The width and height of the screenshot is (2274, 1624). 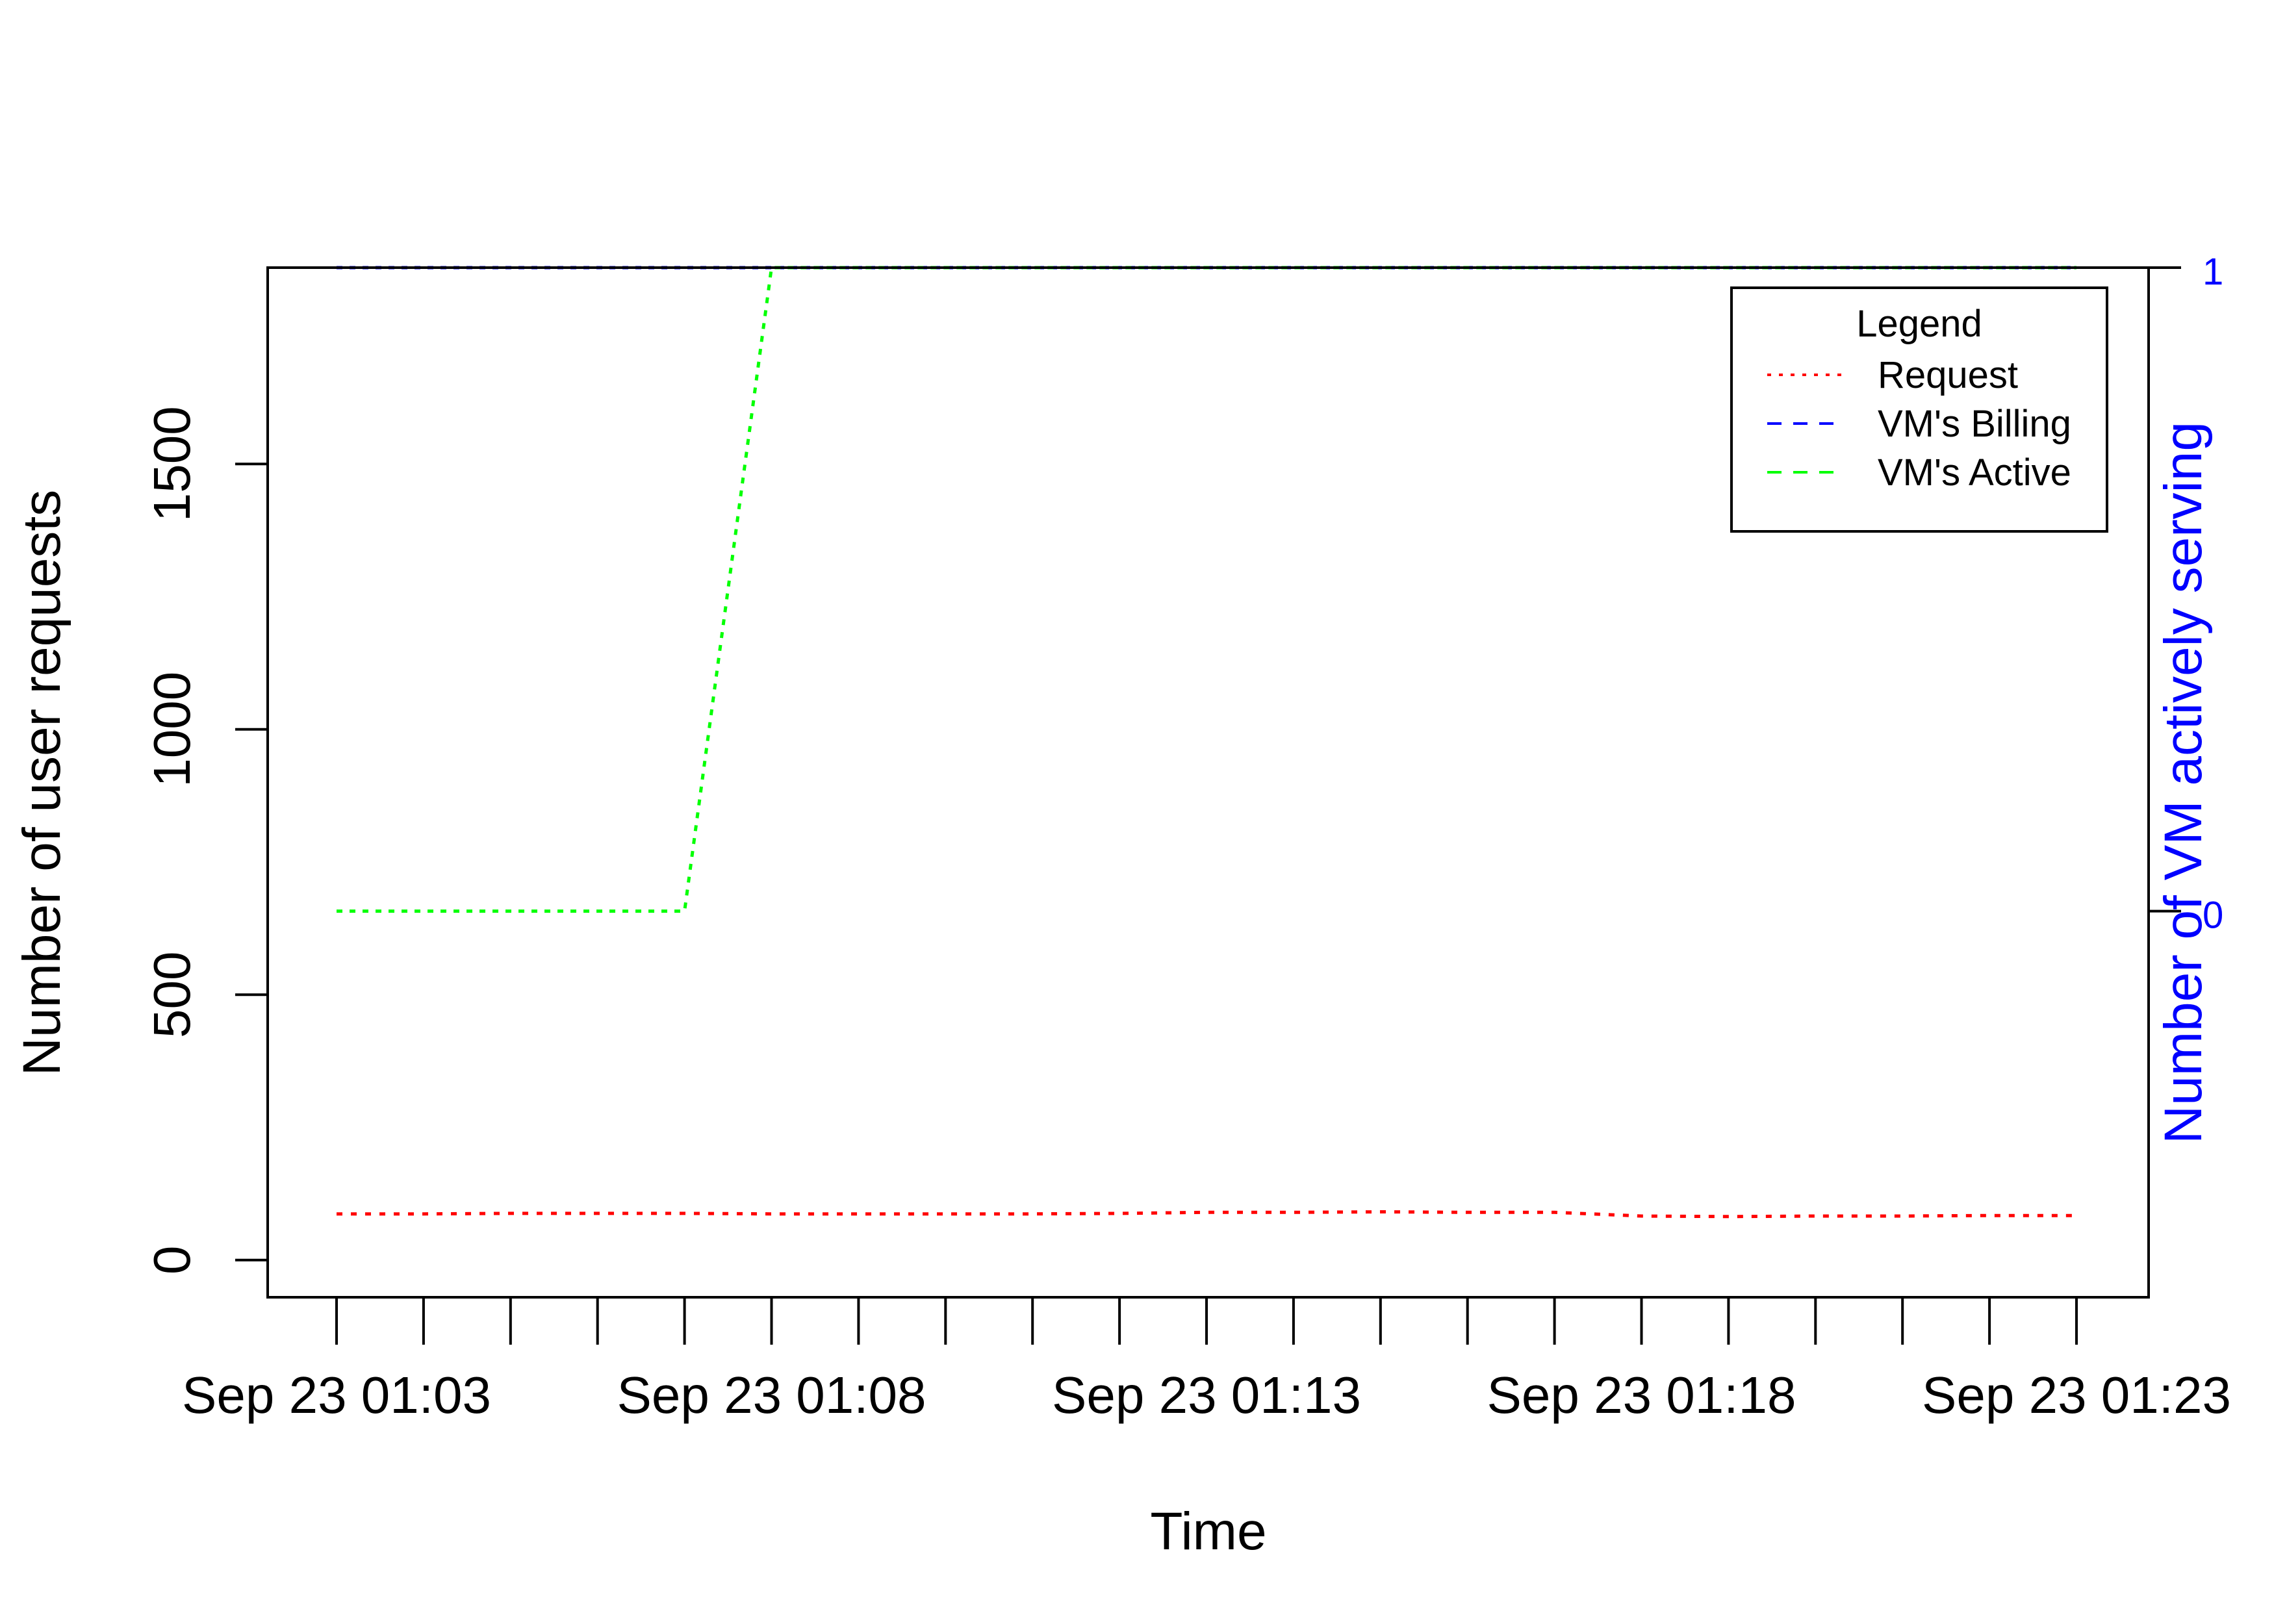 I want to click on y-axis-title: Number of user requests, so click(x=41, y=783).